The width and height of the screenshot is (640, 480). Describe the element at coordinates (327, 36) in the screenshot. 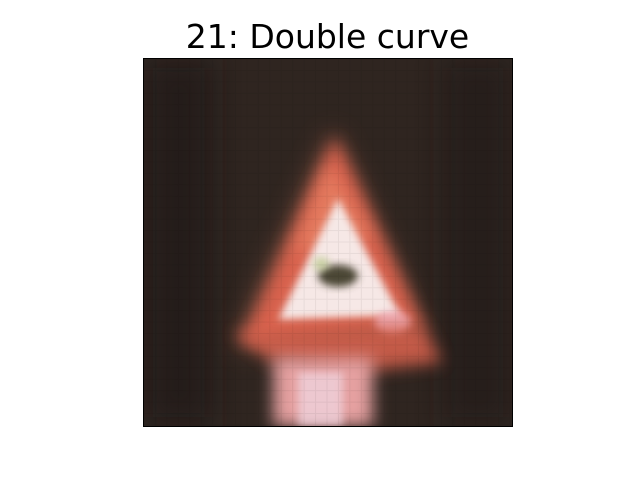

I see `figure-title: 21: Double curve` at that location.